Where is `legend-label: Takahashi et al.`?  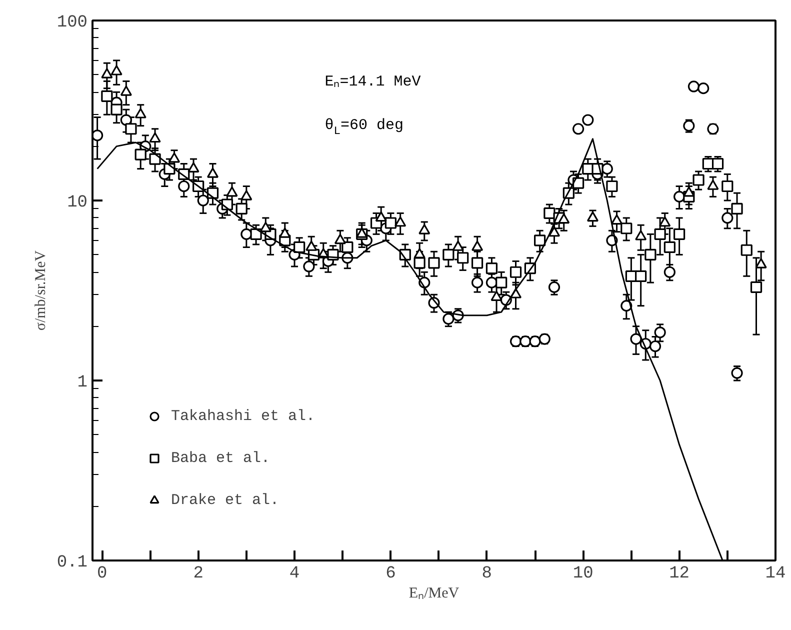
legend-label: Takahashi et al. is located at coordinates (243, 416).